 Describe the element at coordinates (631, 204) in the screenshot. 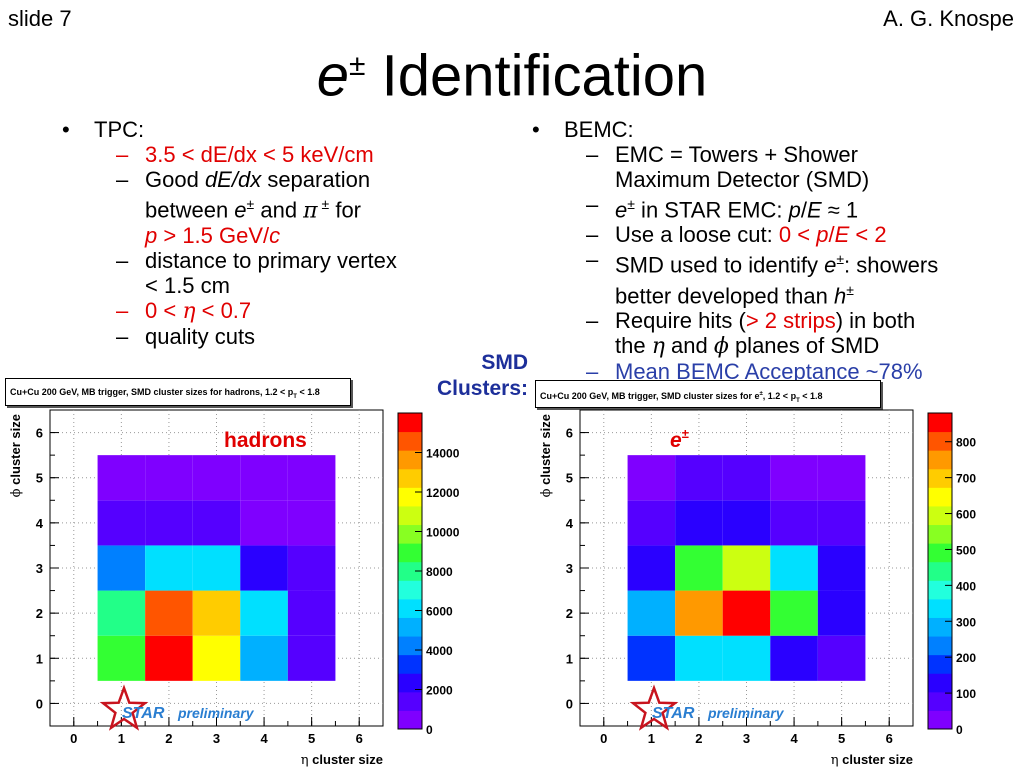

I see `pe-pm: ±` at that location.